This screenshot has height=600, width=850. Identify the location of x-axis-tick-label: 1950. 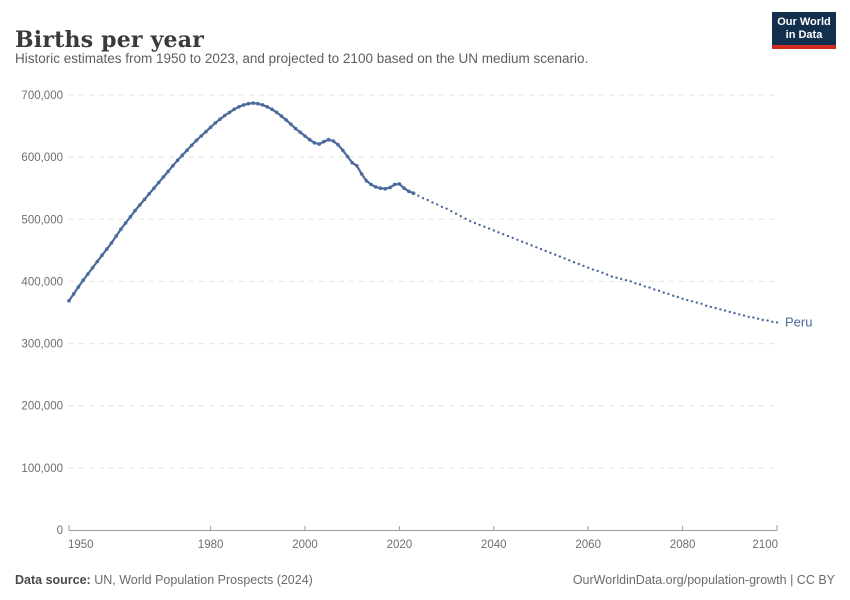
(81, 545).